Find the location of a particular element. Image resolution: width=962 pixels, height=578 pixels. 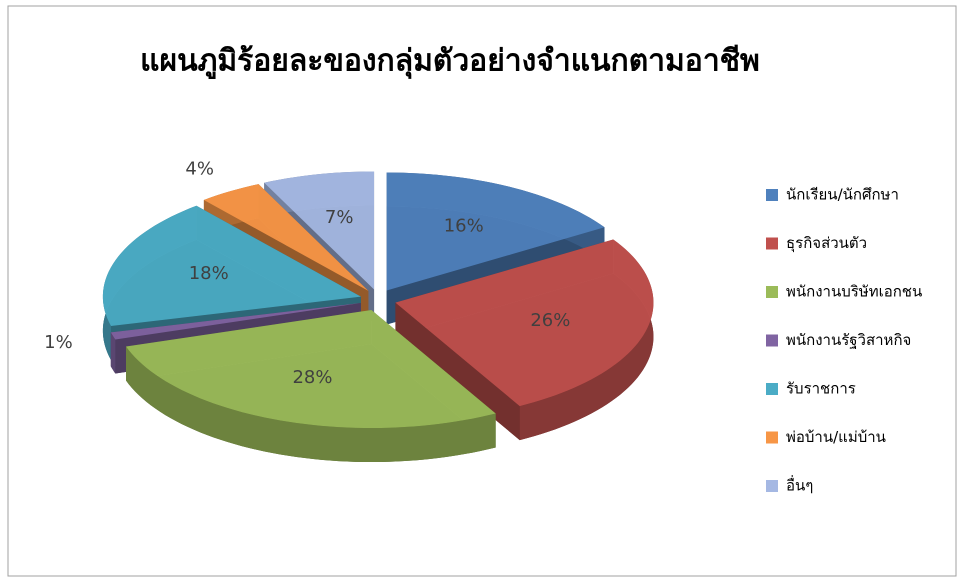

data-label: 28% is located at coordinates (312, 377).